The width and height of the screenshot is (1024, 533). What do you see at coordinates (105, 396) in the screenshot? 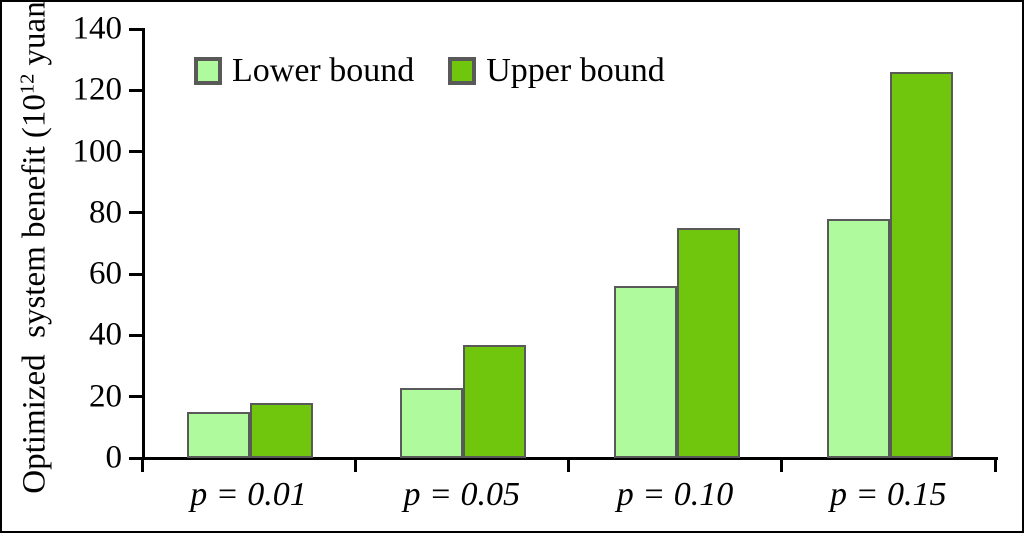
I see `y-axis-tick-label: 20` at bounding box center [105, 396].